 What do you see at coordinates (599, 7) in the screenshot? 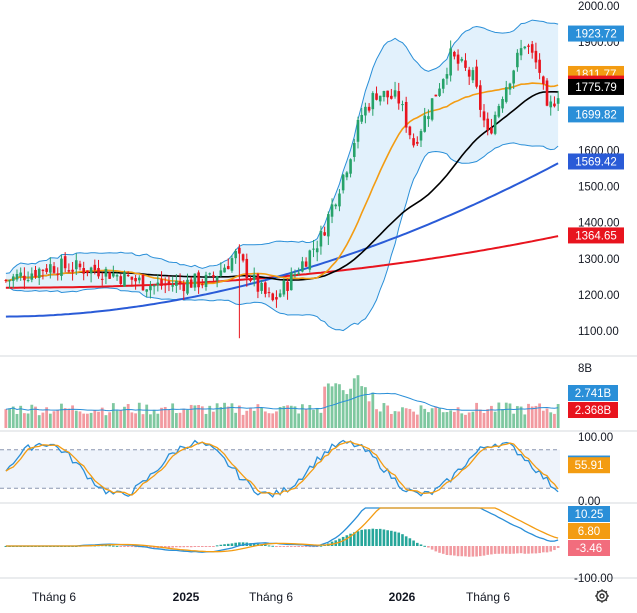
I see `price-axis-tick: 2000.00` at bounding box center [599, 7].